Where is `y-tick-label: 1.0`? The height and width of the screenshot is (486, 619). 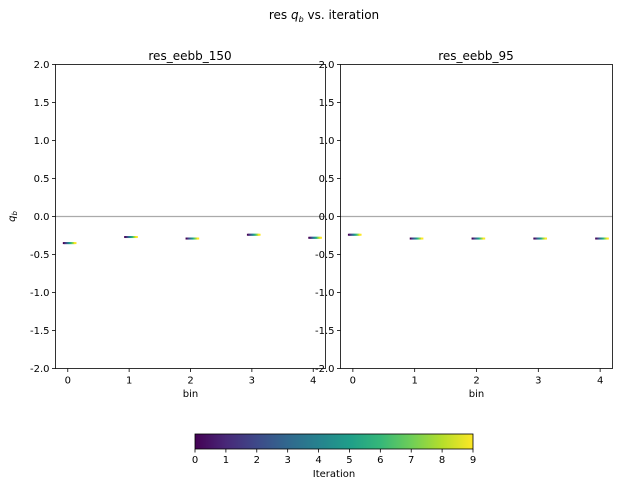 y-tick-label: 1.0 is located at coordinates (327, 141).